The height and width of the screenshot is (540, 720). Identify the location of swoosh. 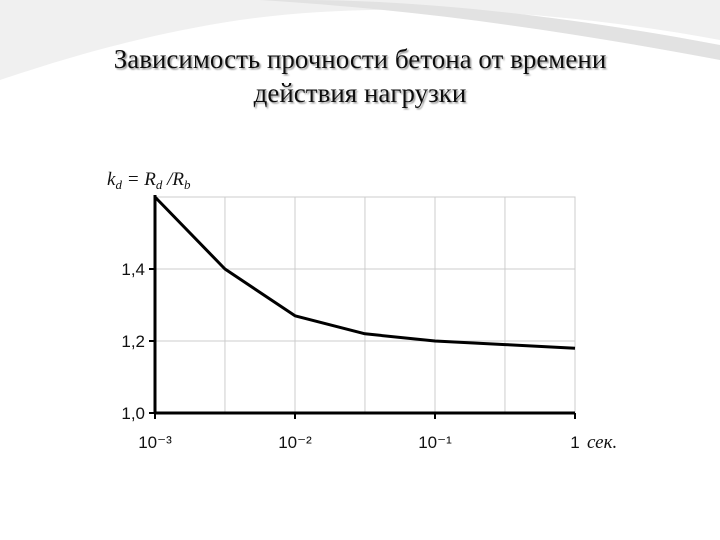
(360, 40).